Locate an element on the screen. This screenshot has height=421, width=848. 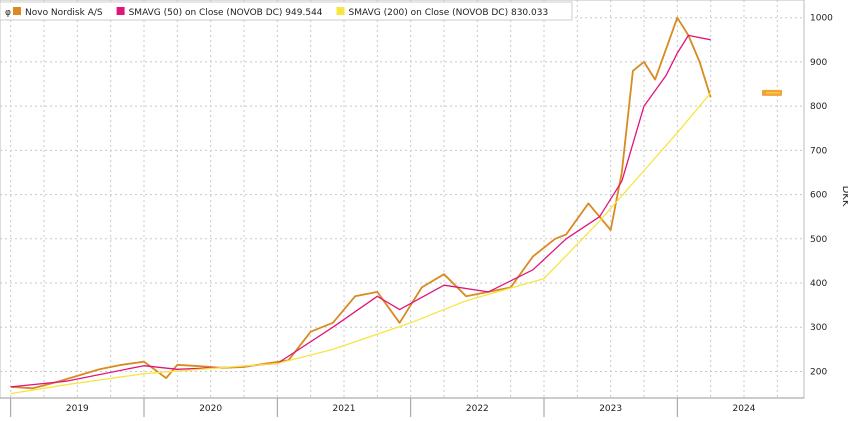
y-tick-label-700: 700 is located at coordinates (818, 151).